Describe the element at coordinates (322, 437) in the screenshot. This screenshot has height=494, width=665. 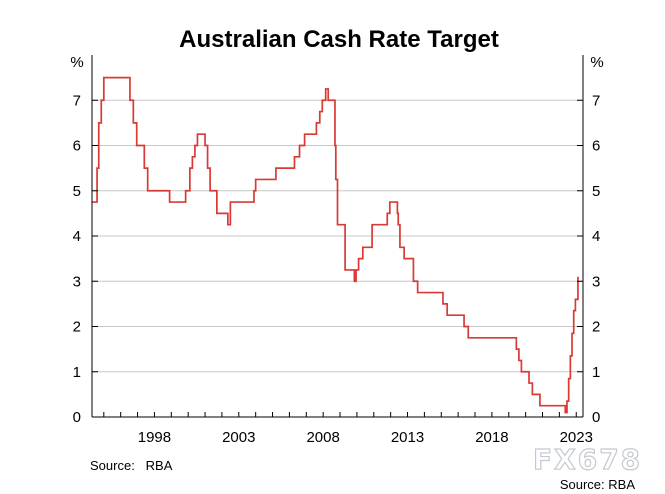
I see `x-tick-label-2008: 2008` at that location.